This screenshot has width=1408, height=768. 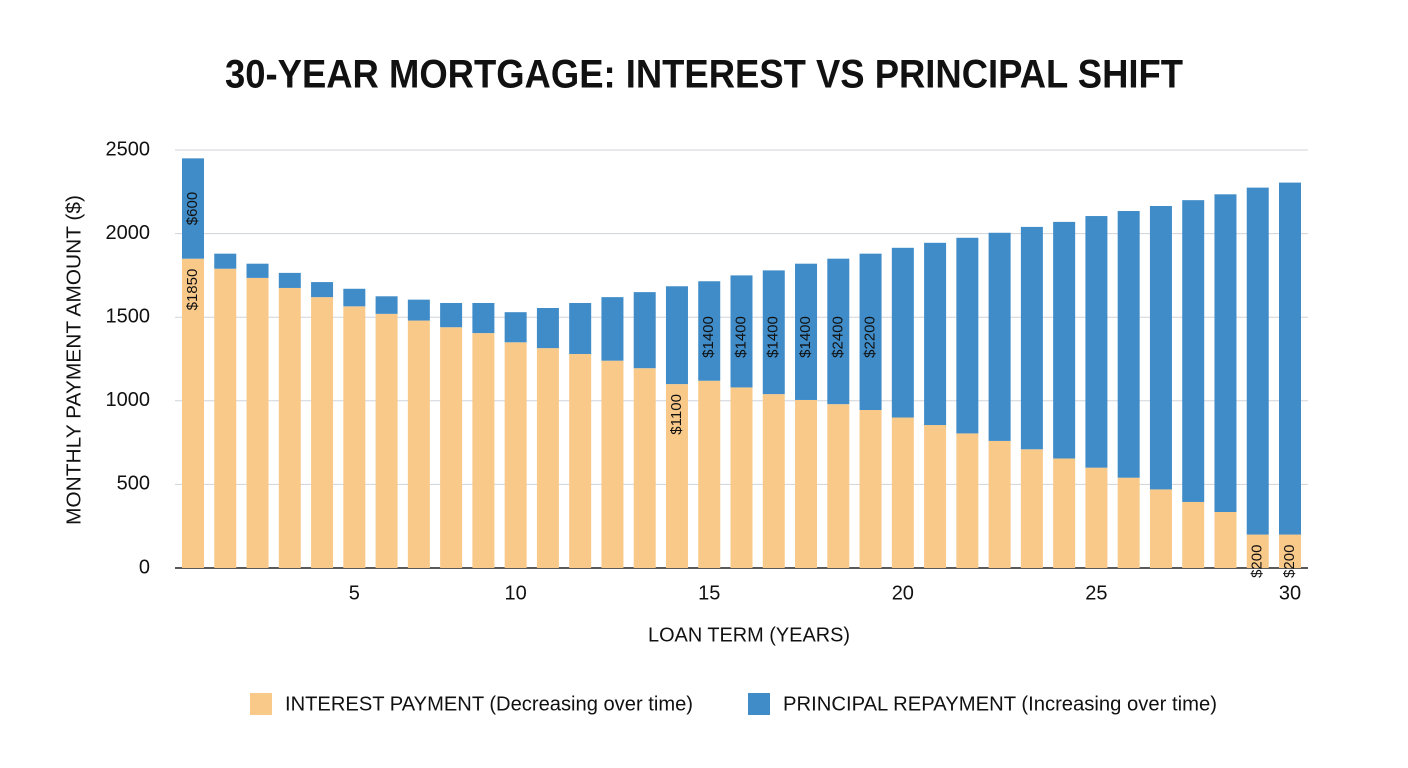 What do you see at coordinates (870, 337) in the screenshot?
I see `annotation: $2200` at bounding box center [870, 337].